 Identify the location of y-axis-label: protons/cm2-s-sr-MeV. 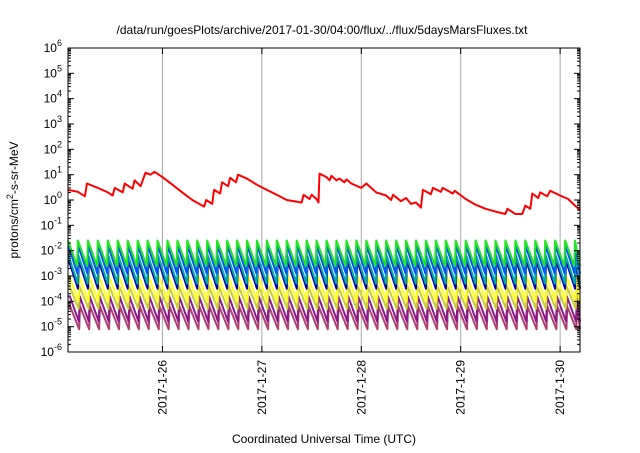
(13, 199).